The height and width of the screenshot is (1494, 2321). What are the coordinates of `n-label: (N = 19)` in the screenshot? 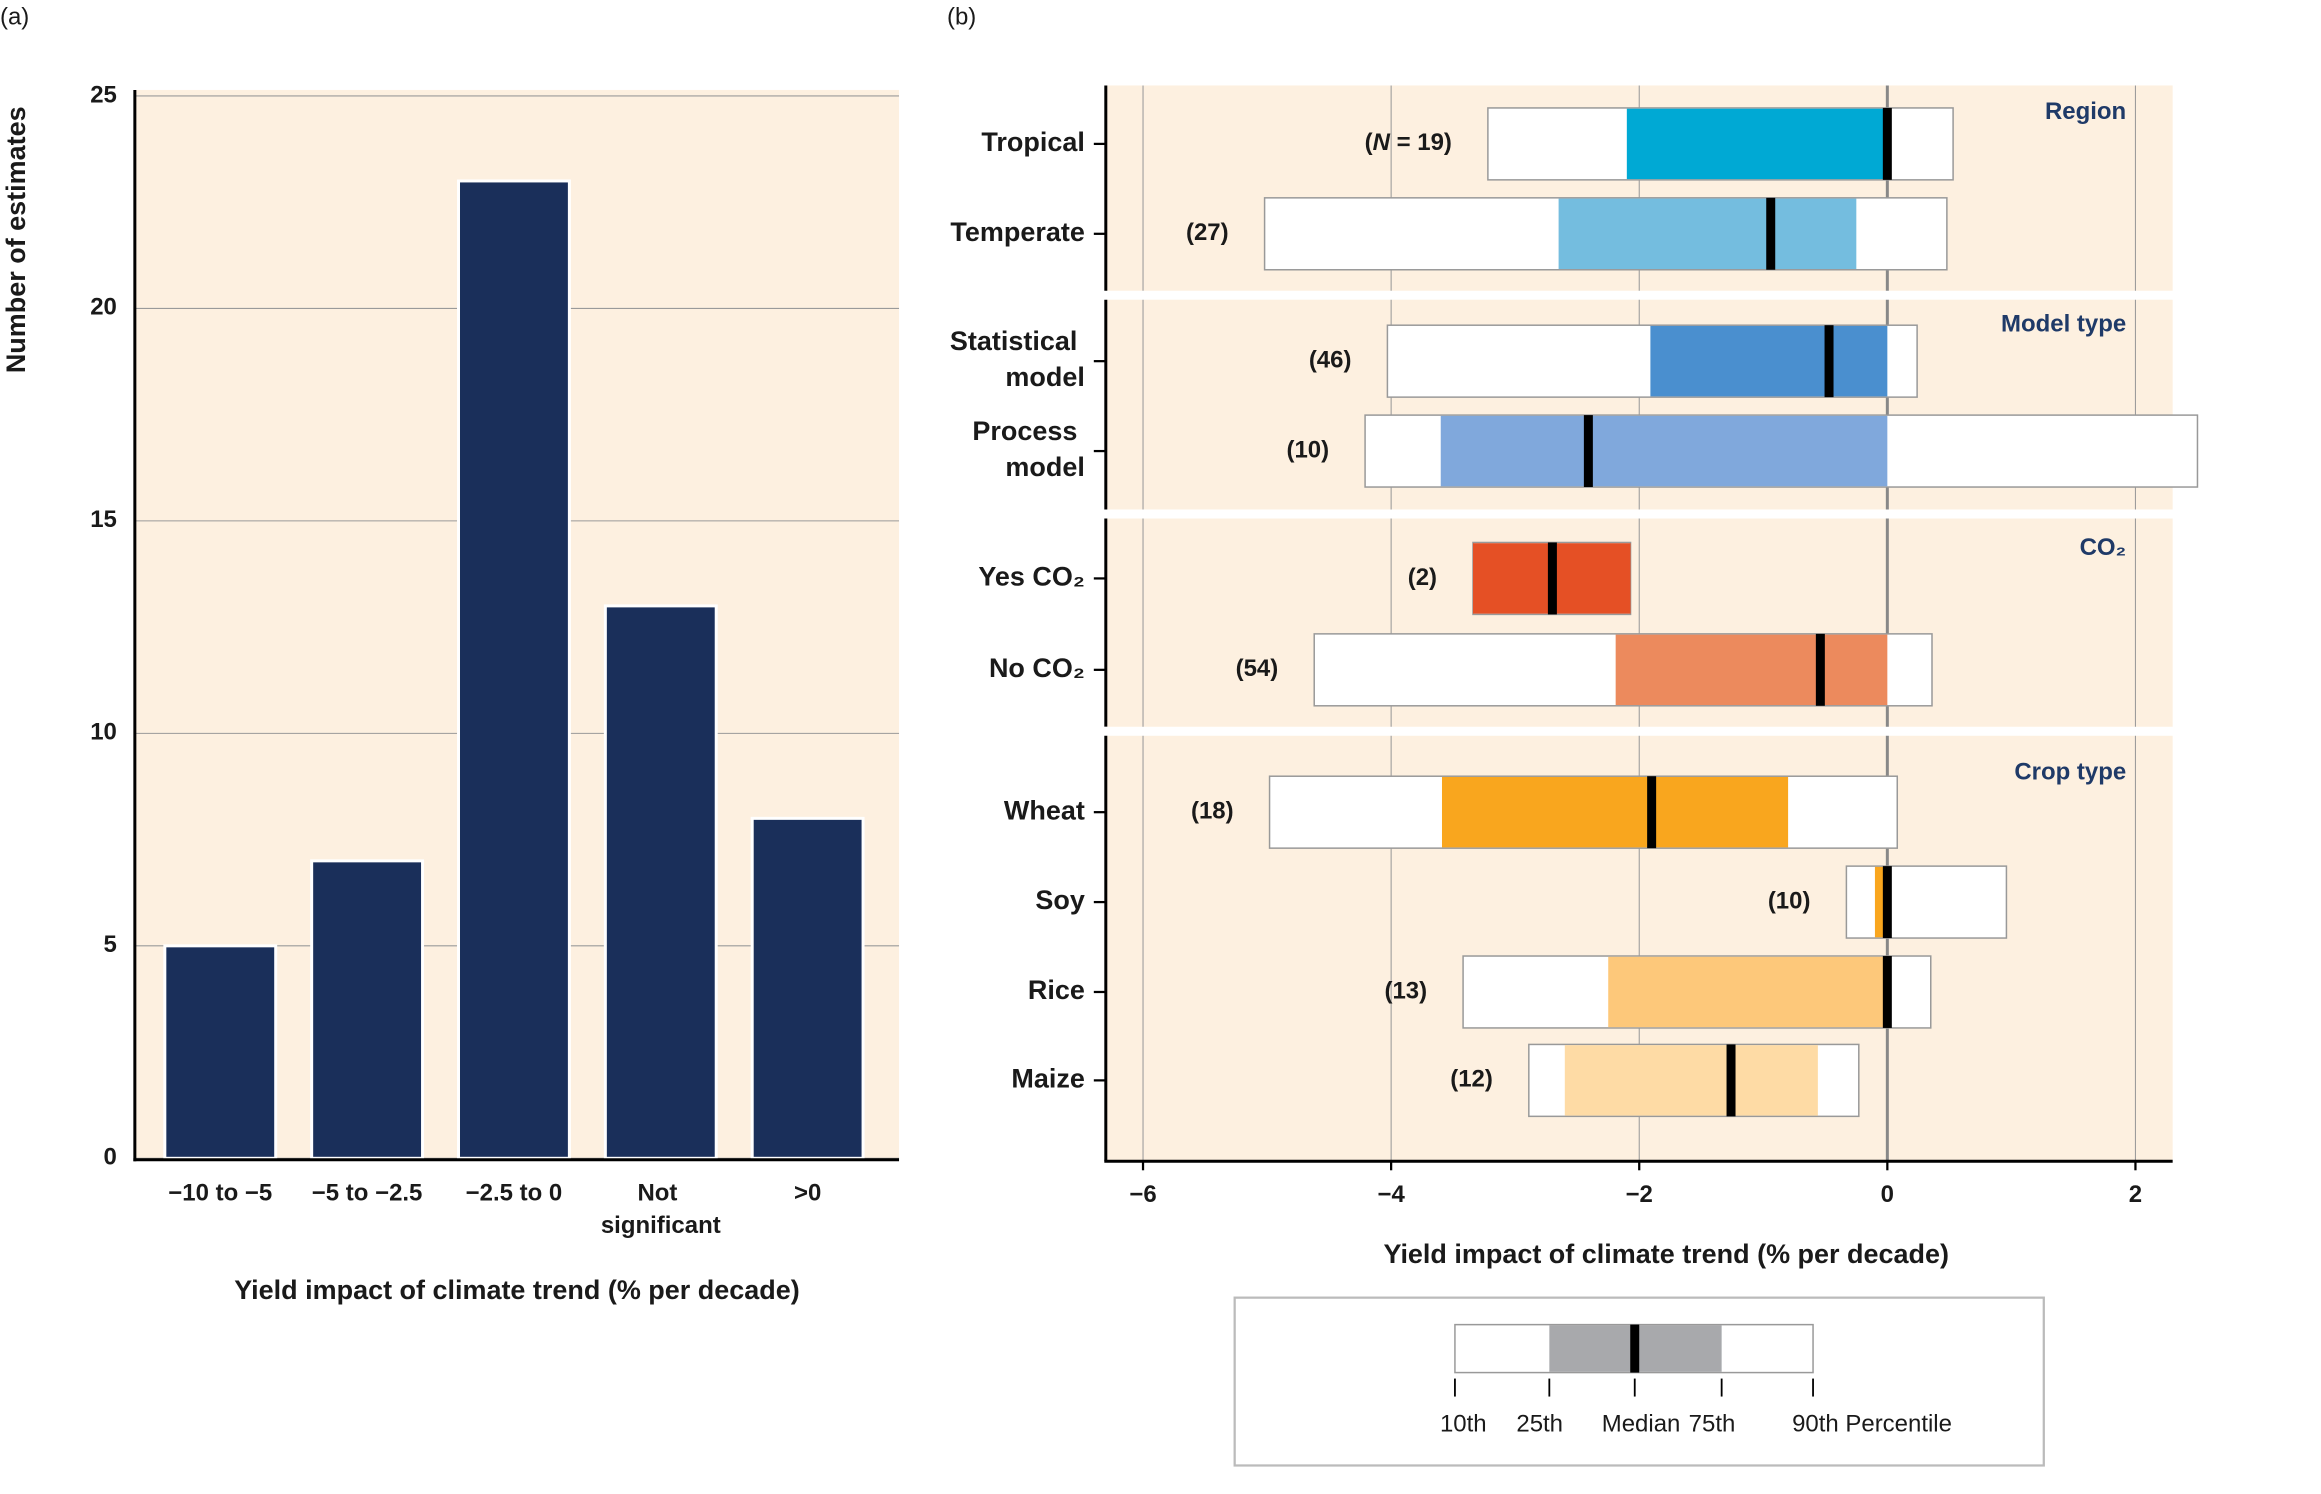 It's located at (1408, 142).